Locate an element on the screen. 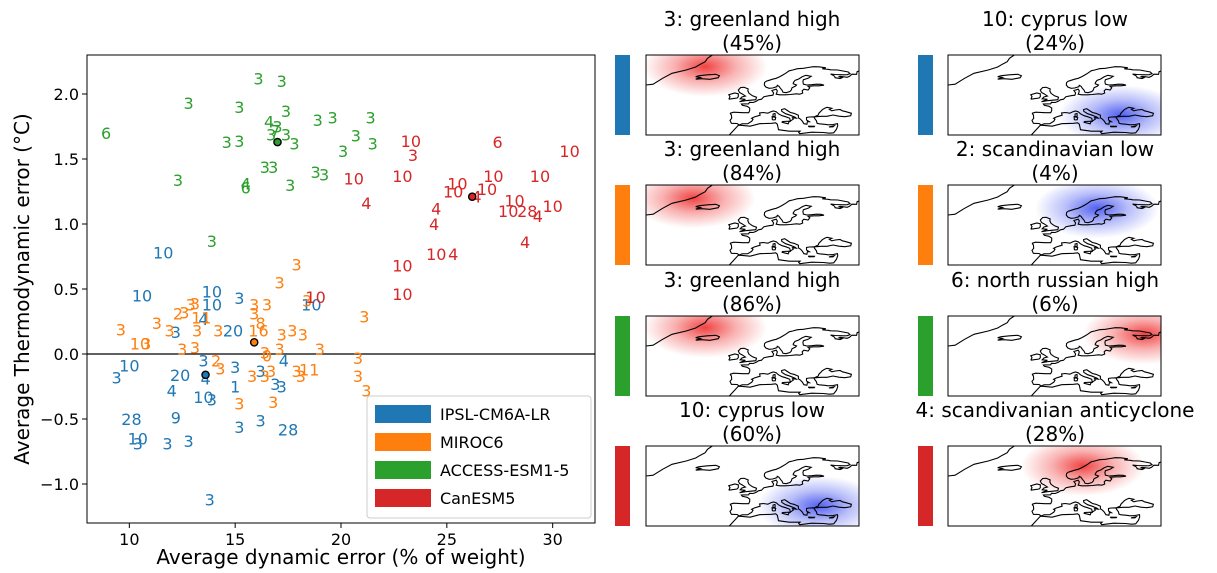  y-tick-label: 1.0 is located at coordinates (66, 224).